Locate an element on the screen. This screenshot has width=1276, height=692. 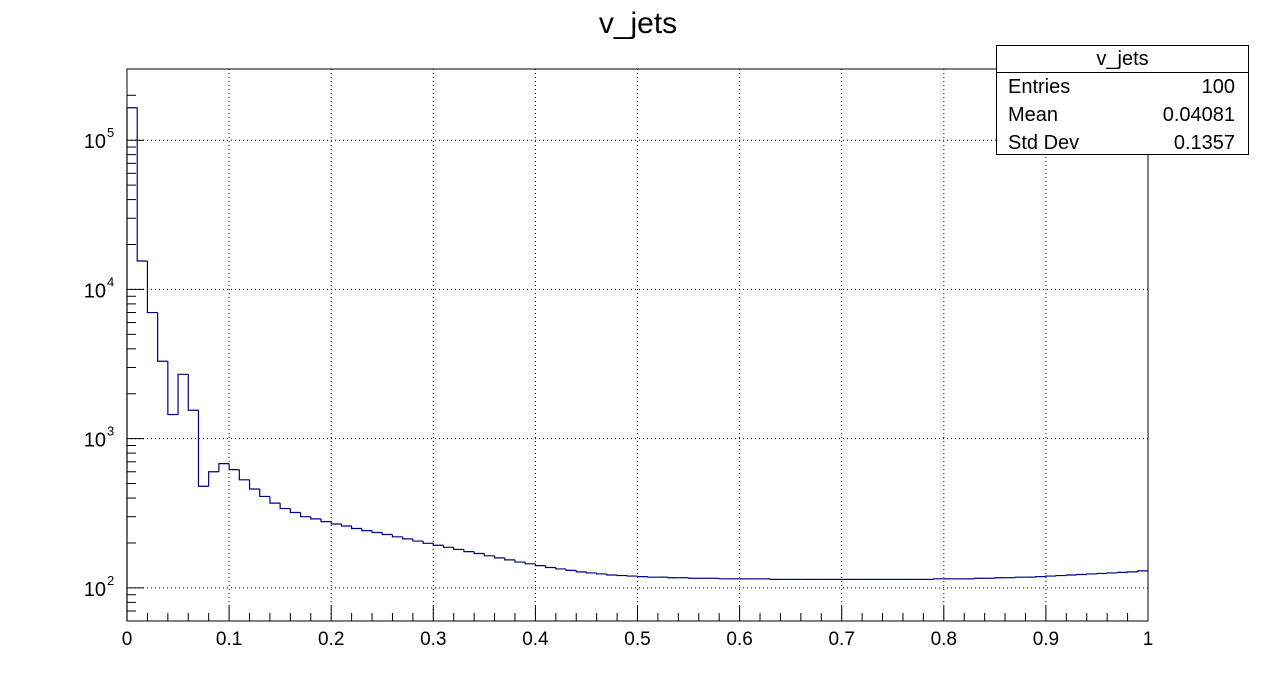
x-tick-label: 0 is located at coordinates (127, 639).